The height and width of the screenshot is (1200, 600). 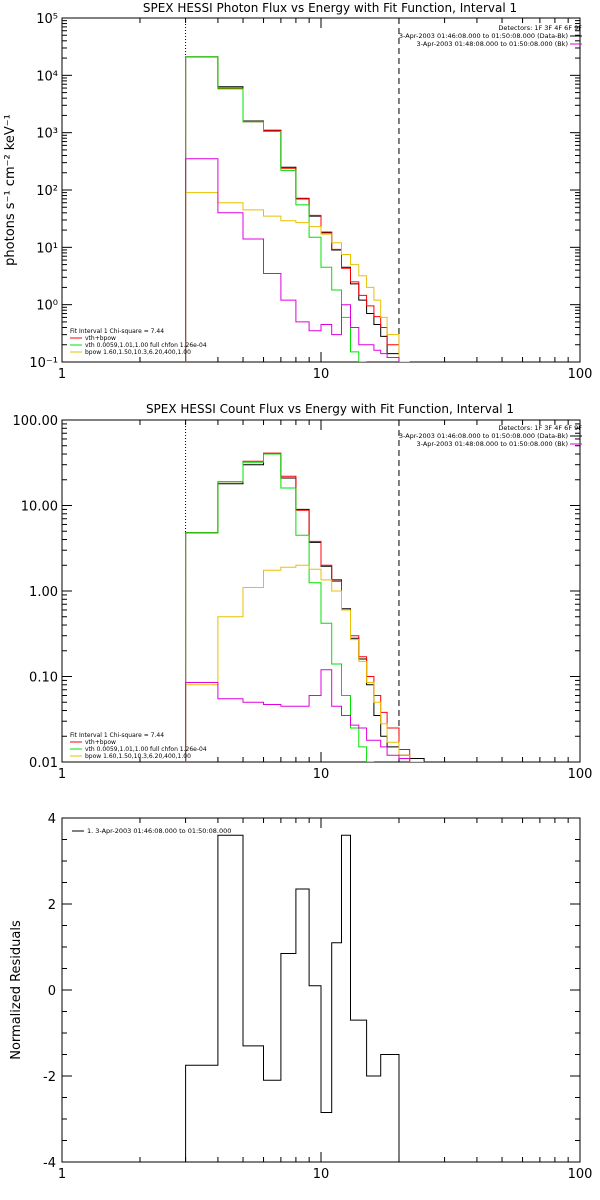 I want to click on y-tick-label: 100.00, so click(x=36, y=421).